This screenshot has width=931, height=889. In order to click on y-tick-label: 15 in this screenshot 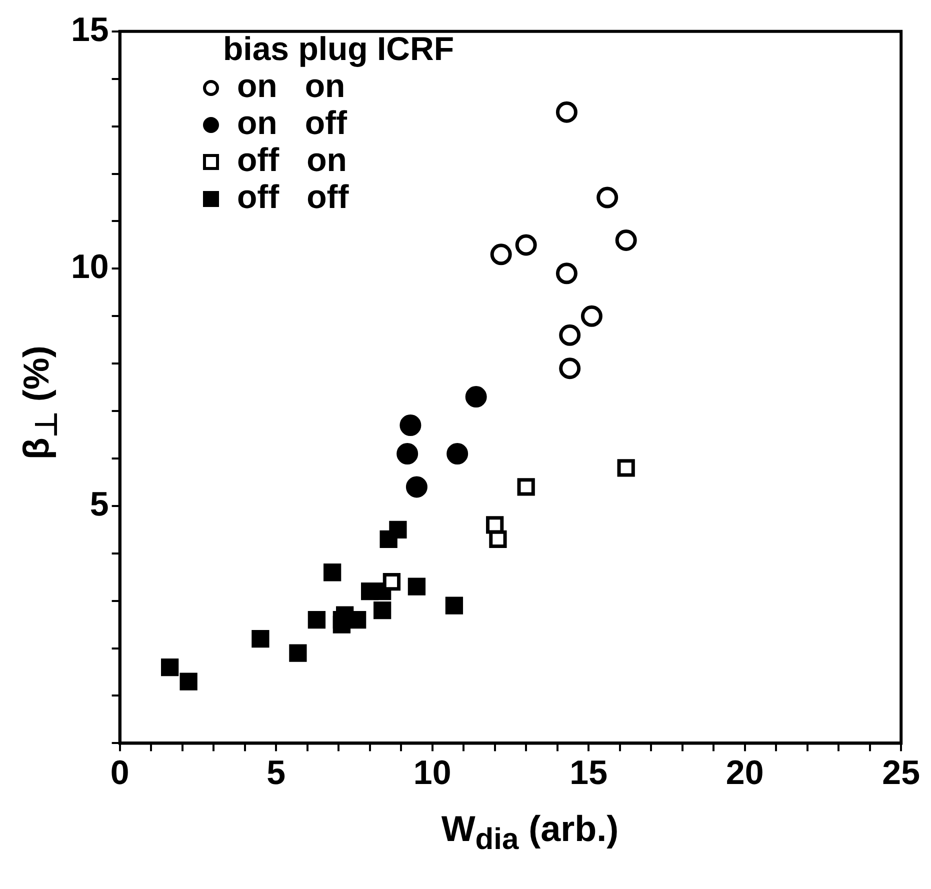, I will do `click(89, 29)`.